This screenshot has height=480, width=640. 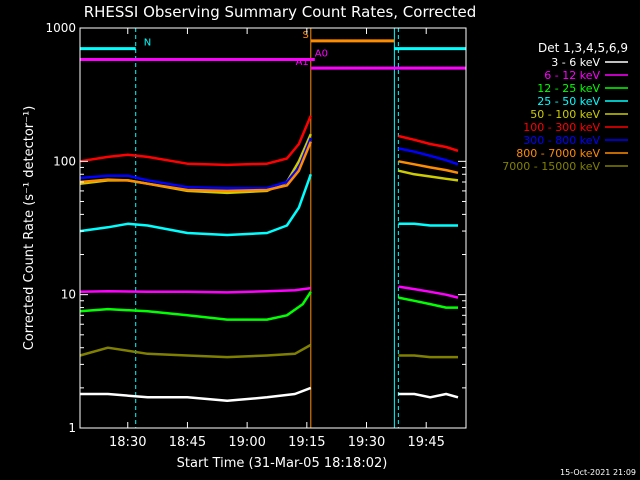 I want to click on x-tick-label-5: 19:45, so click(x=425, y=442).